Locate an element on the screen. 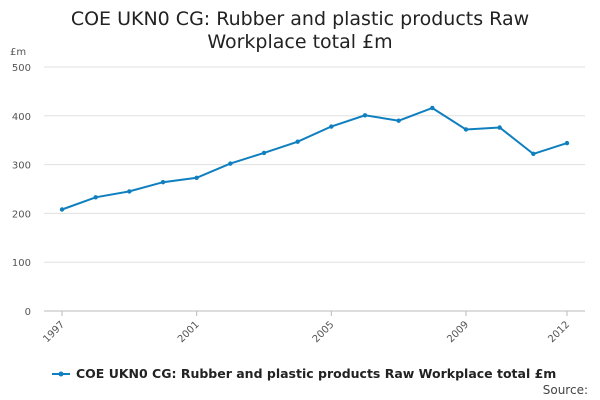  y-axis-unit-label: £m is located at coordinates (18, 52).